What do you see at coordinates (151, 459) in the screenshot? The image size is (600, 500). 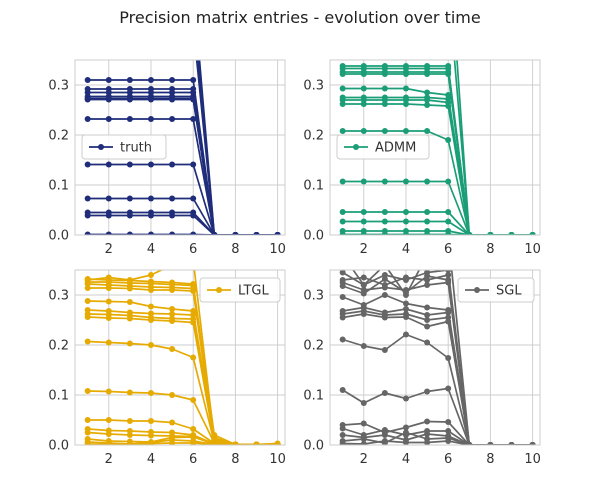 I see `x-tick-label: 4` at bounding box center [151, 459].